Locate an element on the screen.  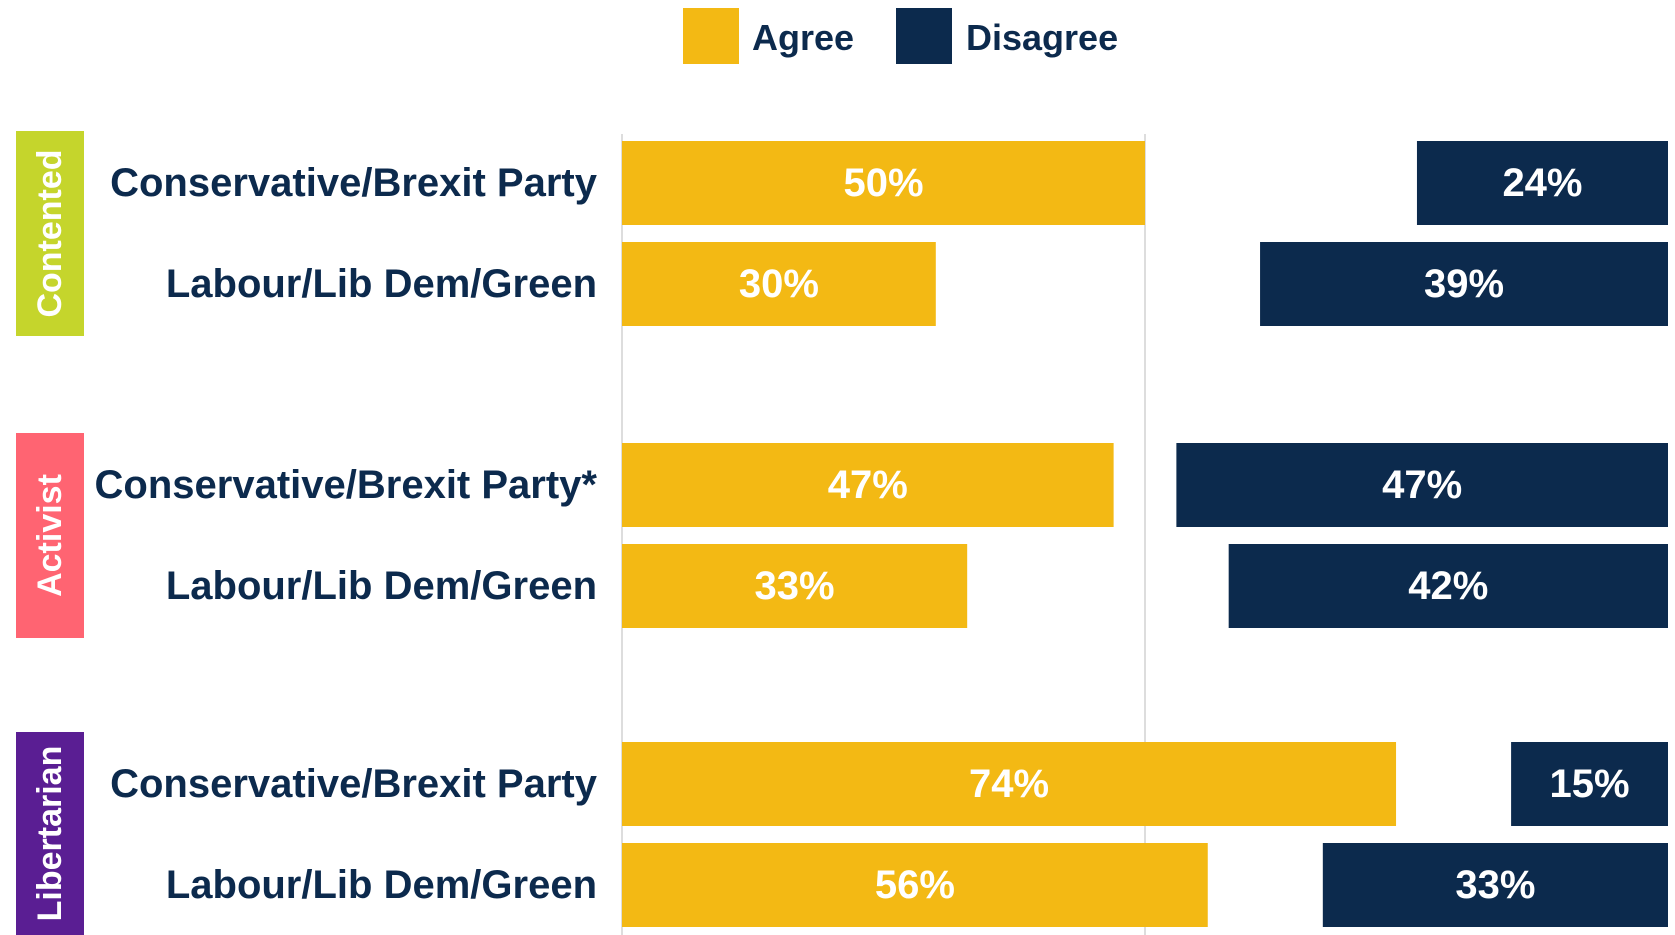
agree-value-label: 50% is located at coordinates (883, 183).